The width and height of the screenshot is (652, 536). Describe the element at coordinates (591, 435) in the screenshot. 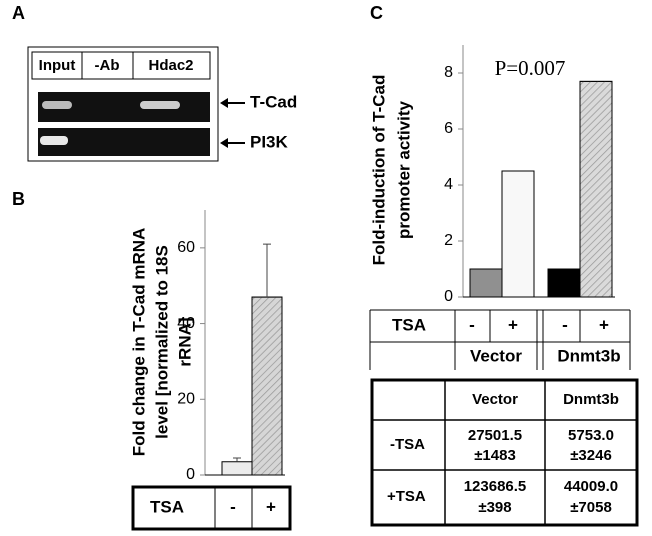

I see `cell: 5753.0` at that location.